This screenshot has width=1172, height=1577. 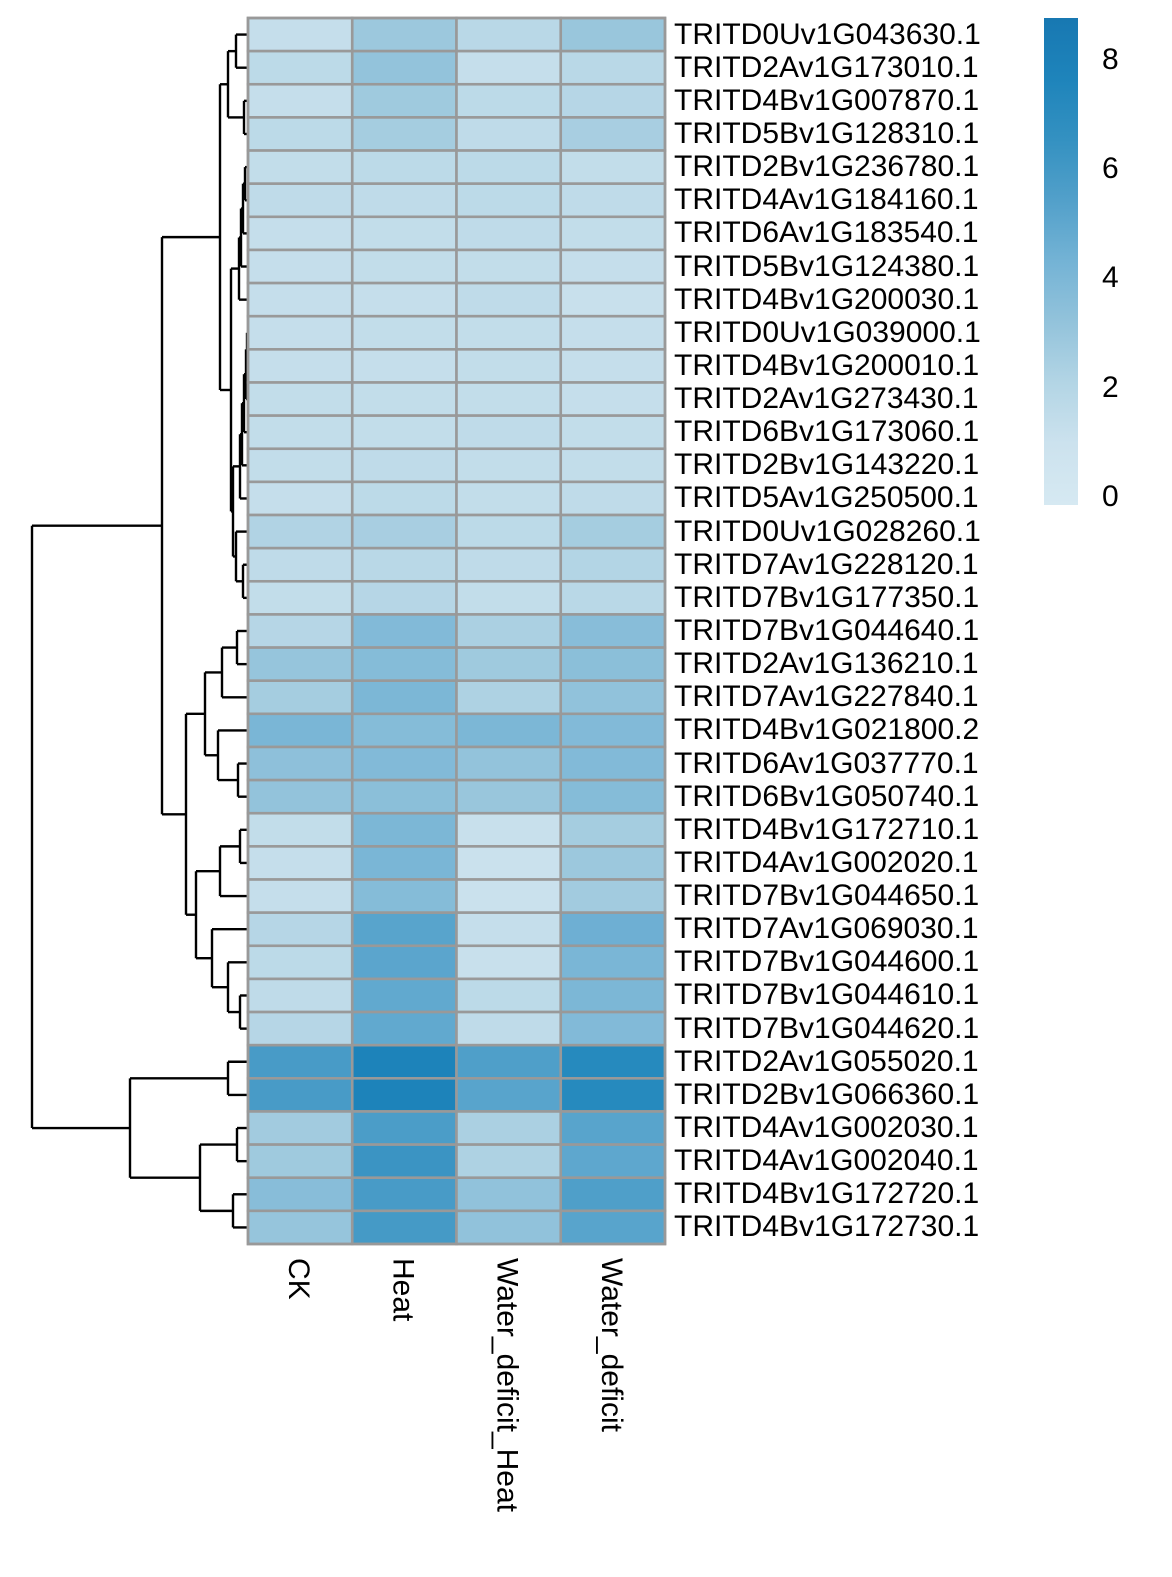 What do you see at coordinates (827, 1094) in the screenshot?
I see `row-label: TRITD2Bv1G066360.1` at bounding box center [827, 1094].